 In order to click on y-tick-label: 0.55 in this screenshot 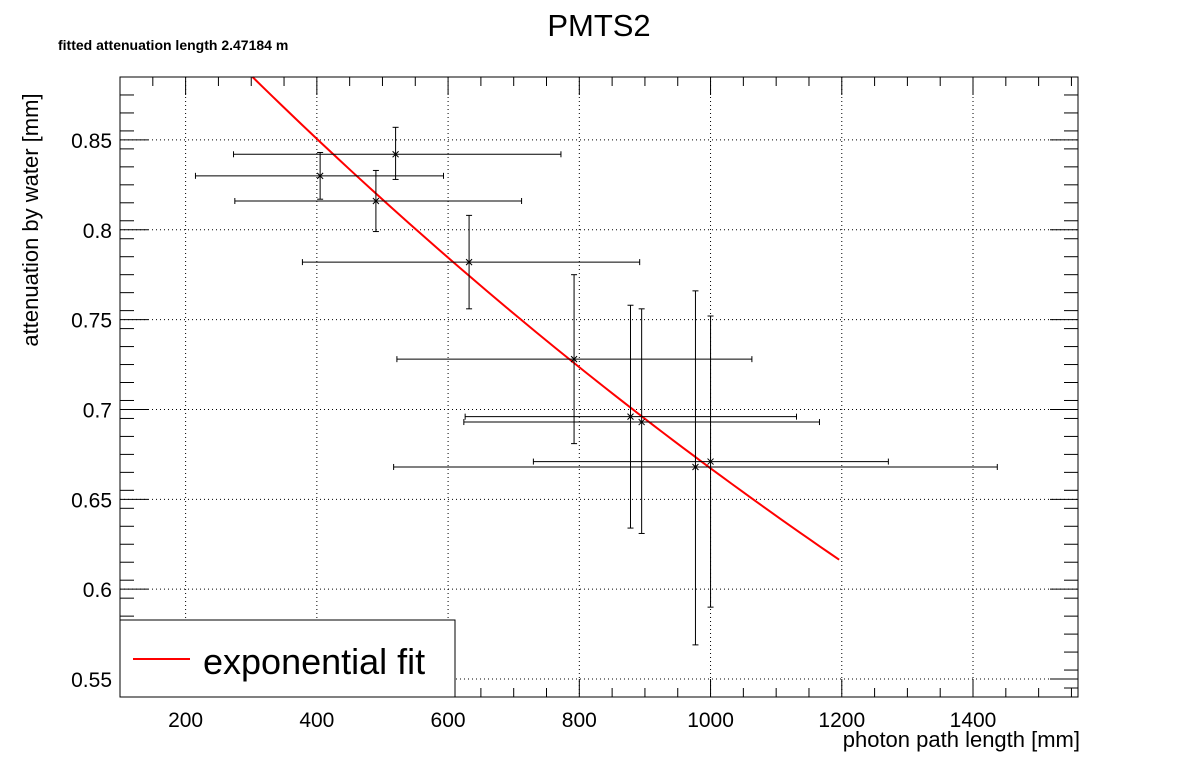, I will do `click(91, 680)`.